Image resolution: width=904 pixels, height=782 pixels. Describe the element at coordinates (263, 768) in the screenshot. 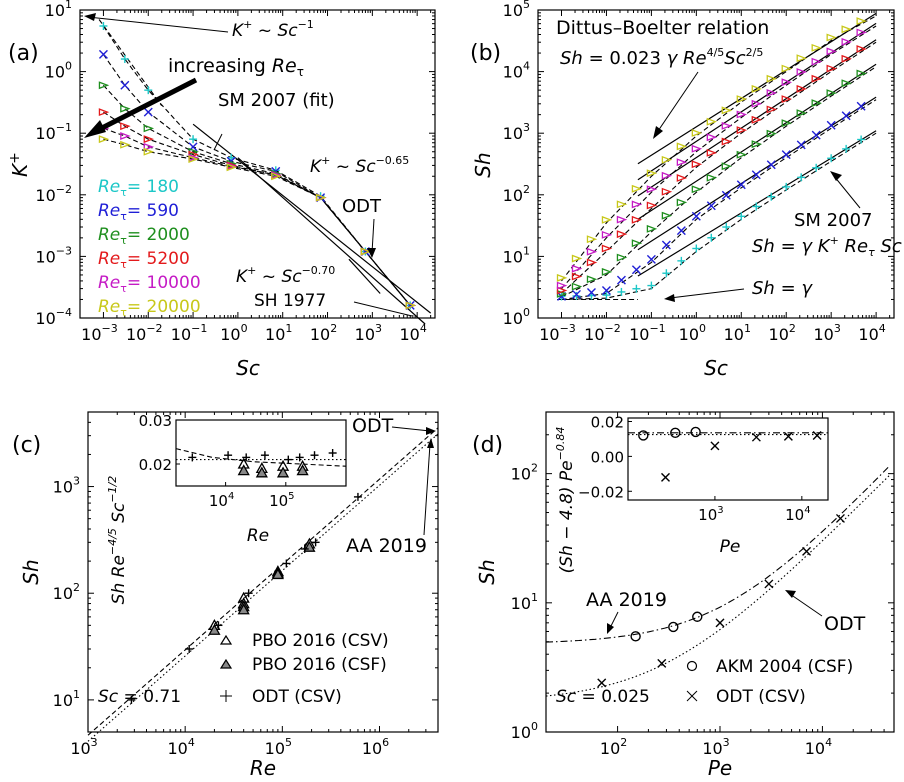

I see `panel-c-xlabel: Re` at that location.